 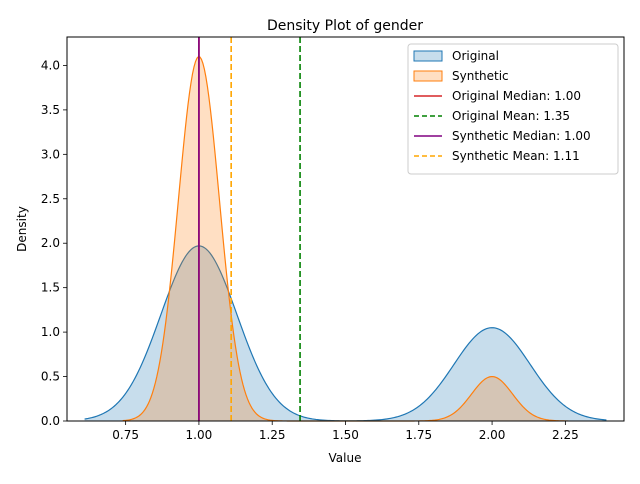 I want to click on x-tick-label: 0.75, so click(x=125, y=435).